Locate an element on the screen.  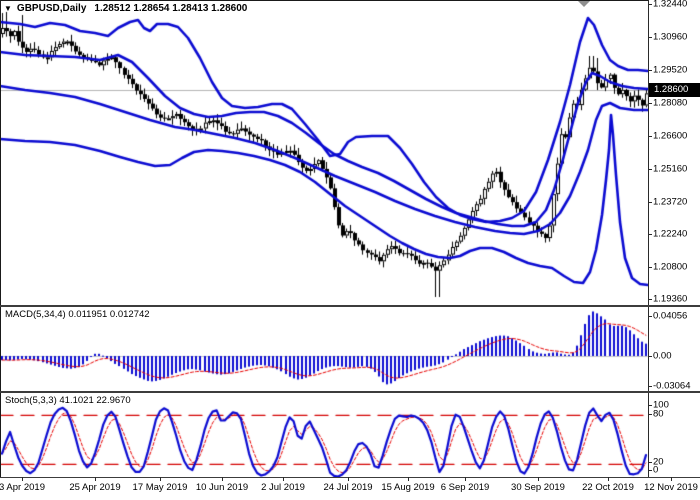
macd-tick-label: 0.04056 is located at coordinates (670, 316).